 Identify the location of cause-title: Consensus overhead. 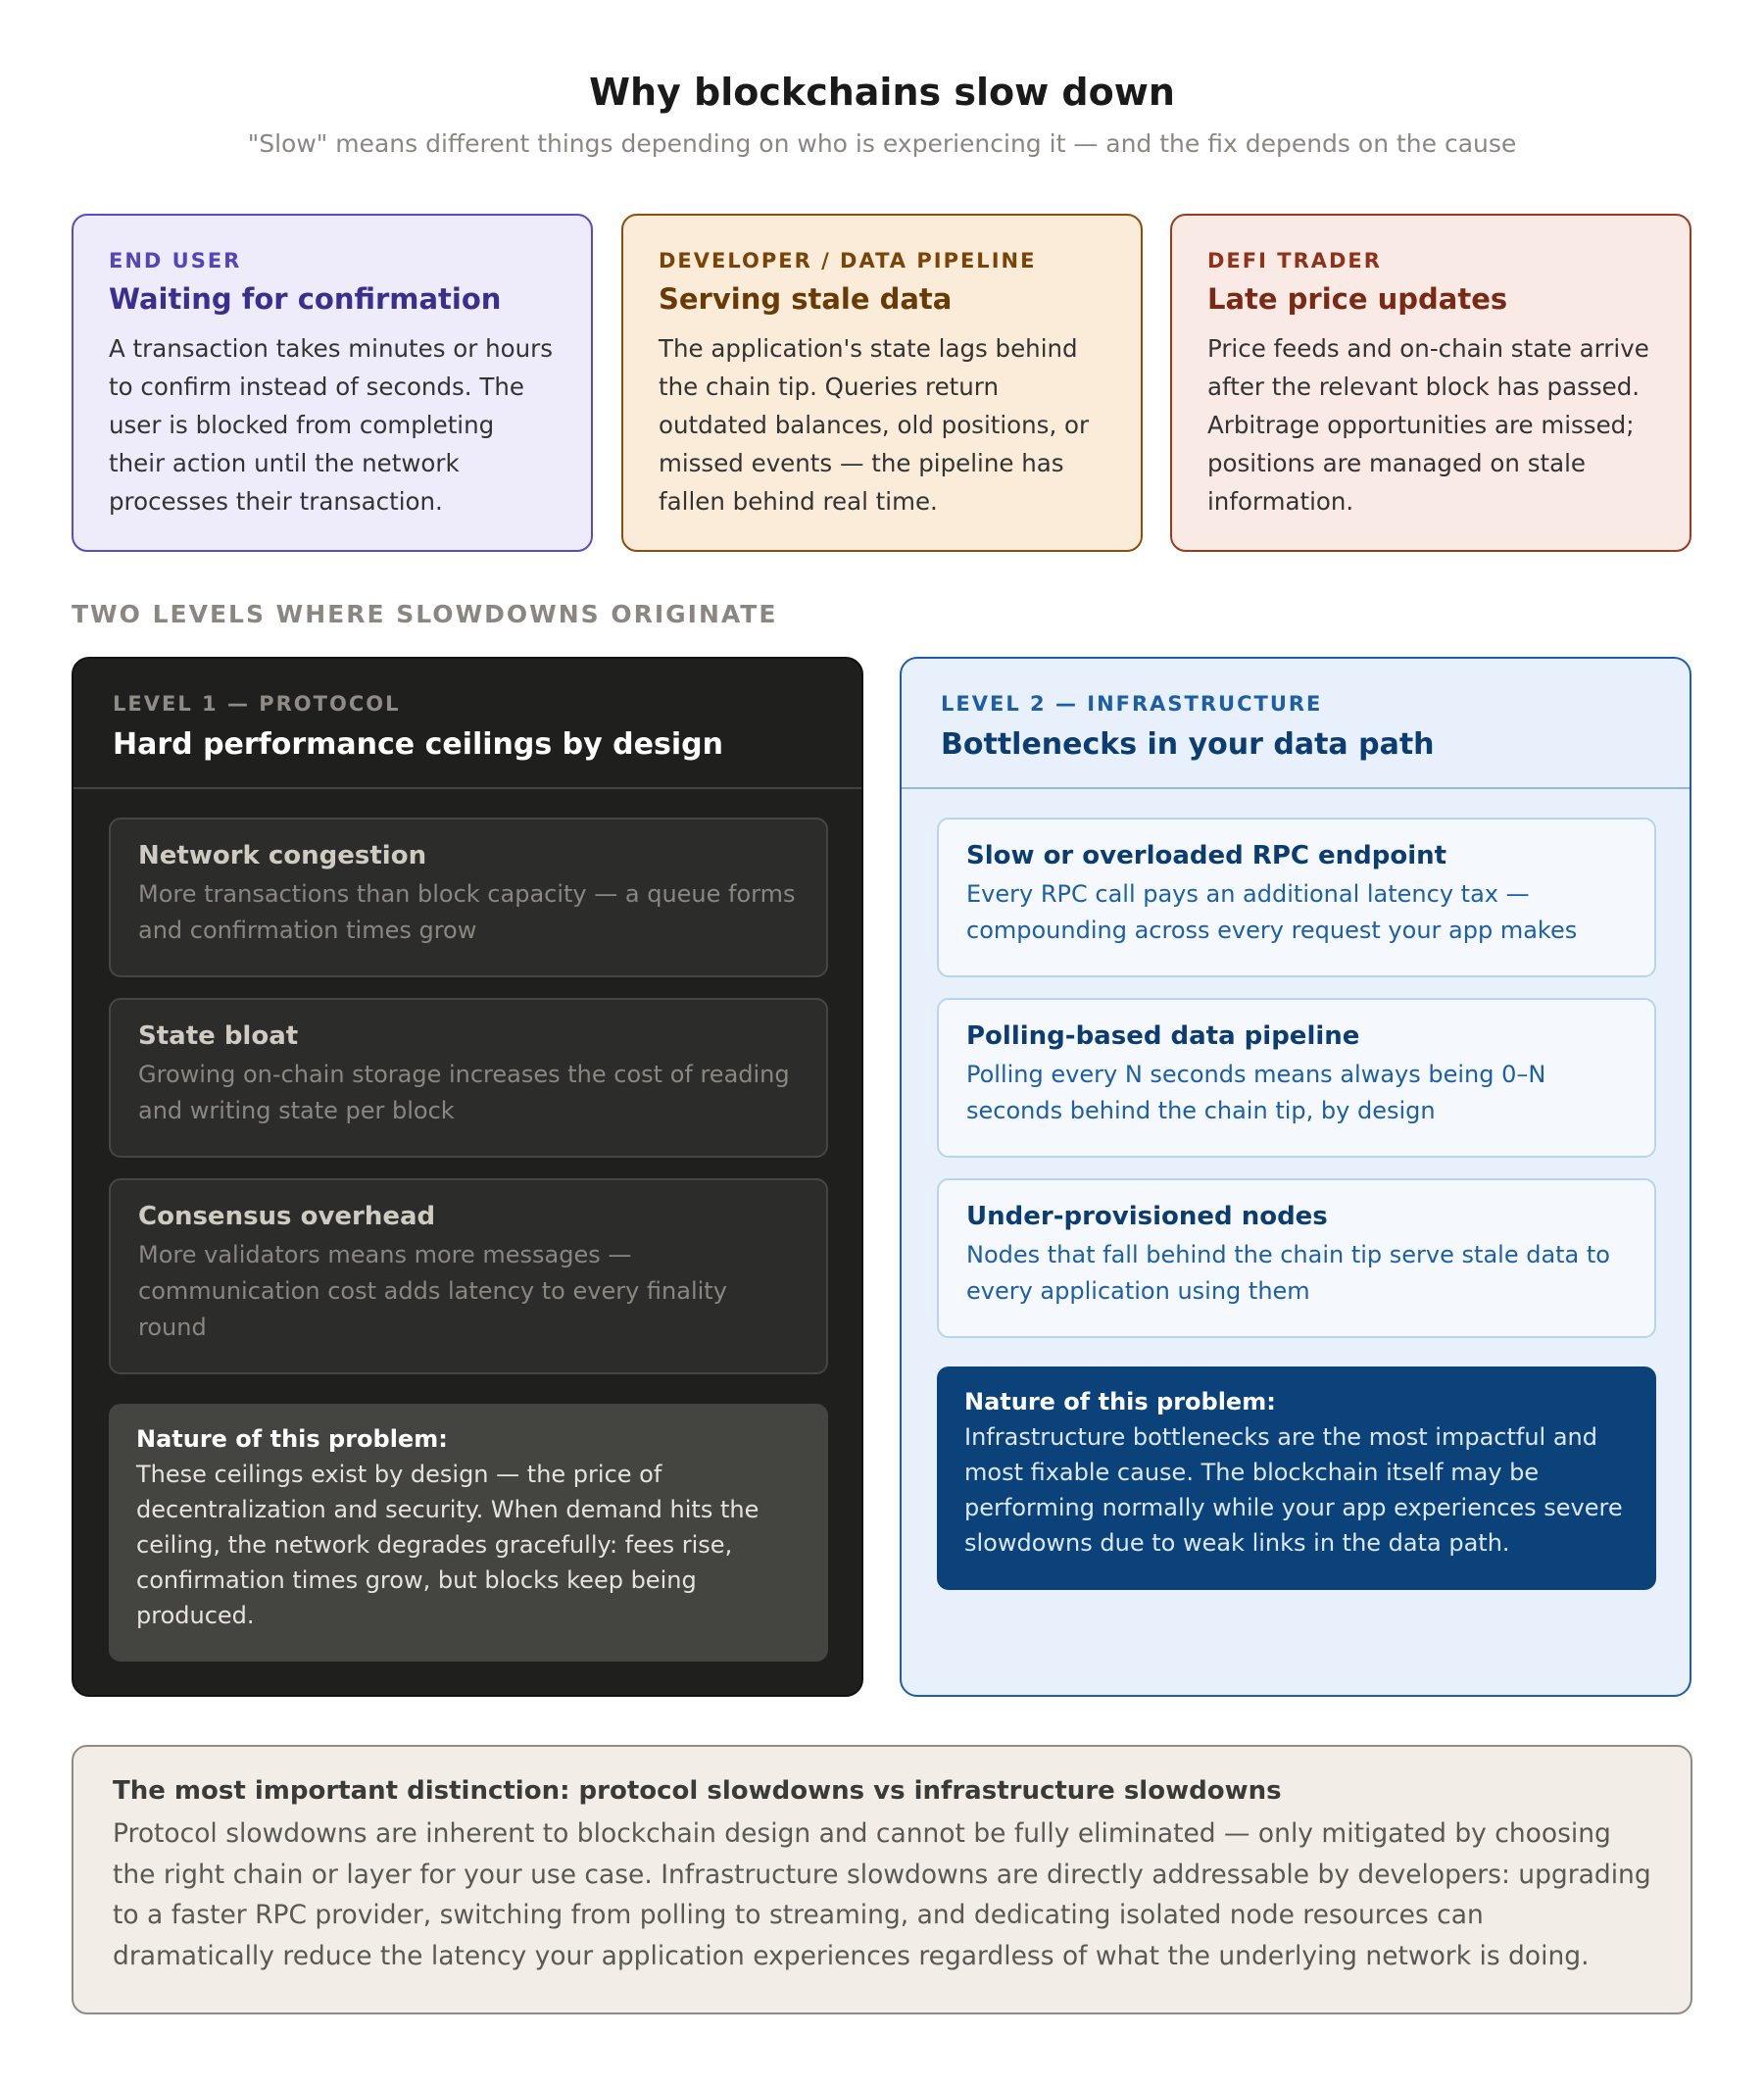
(287, 1217).